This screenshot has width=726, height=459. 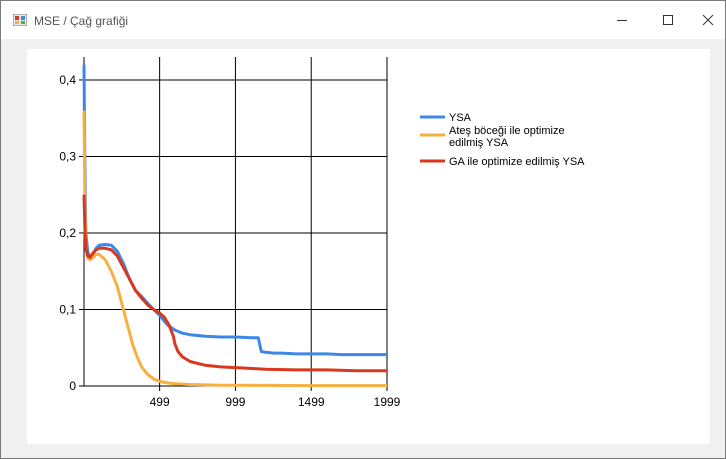 I want to click on legend-label-1: YSA, so click(x=460, y=118).